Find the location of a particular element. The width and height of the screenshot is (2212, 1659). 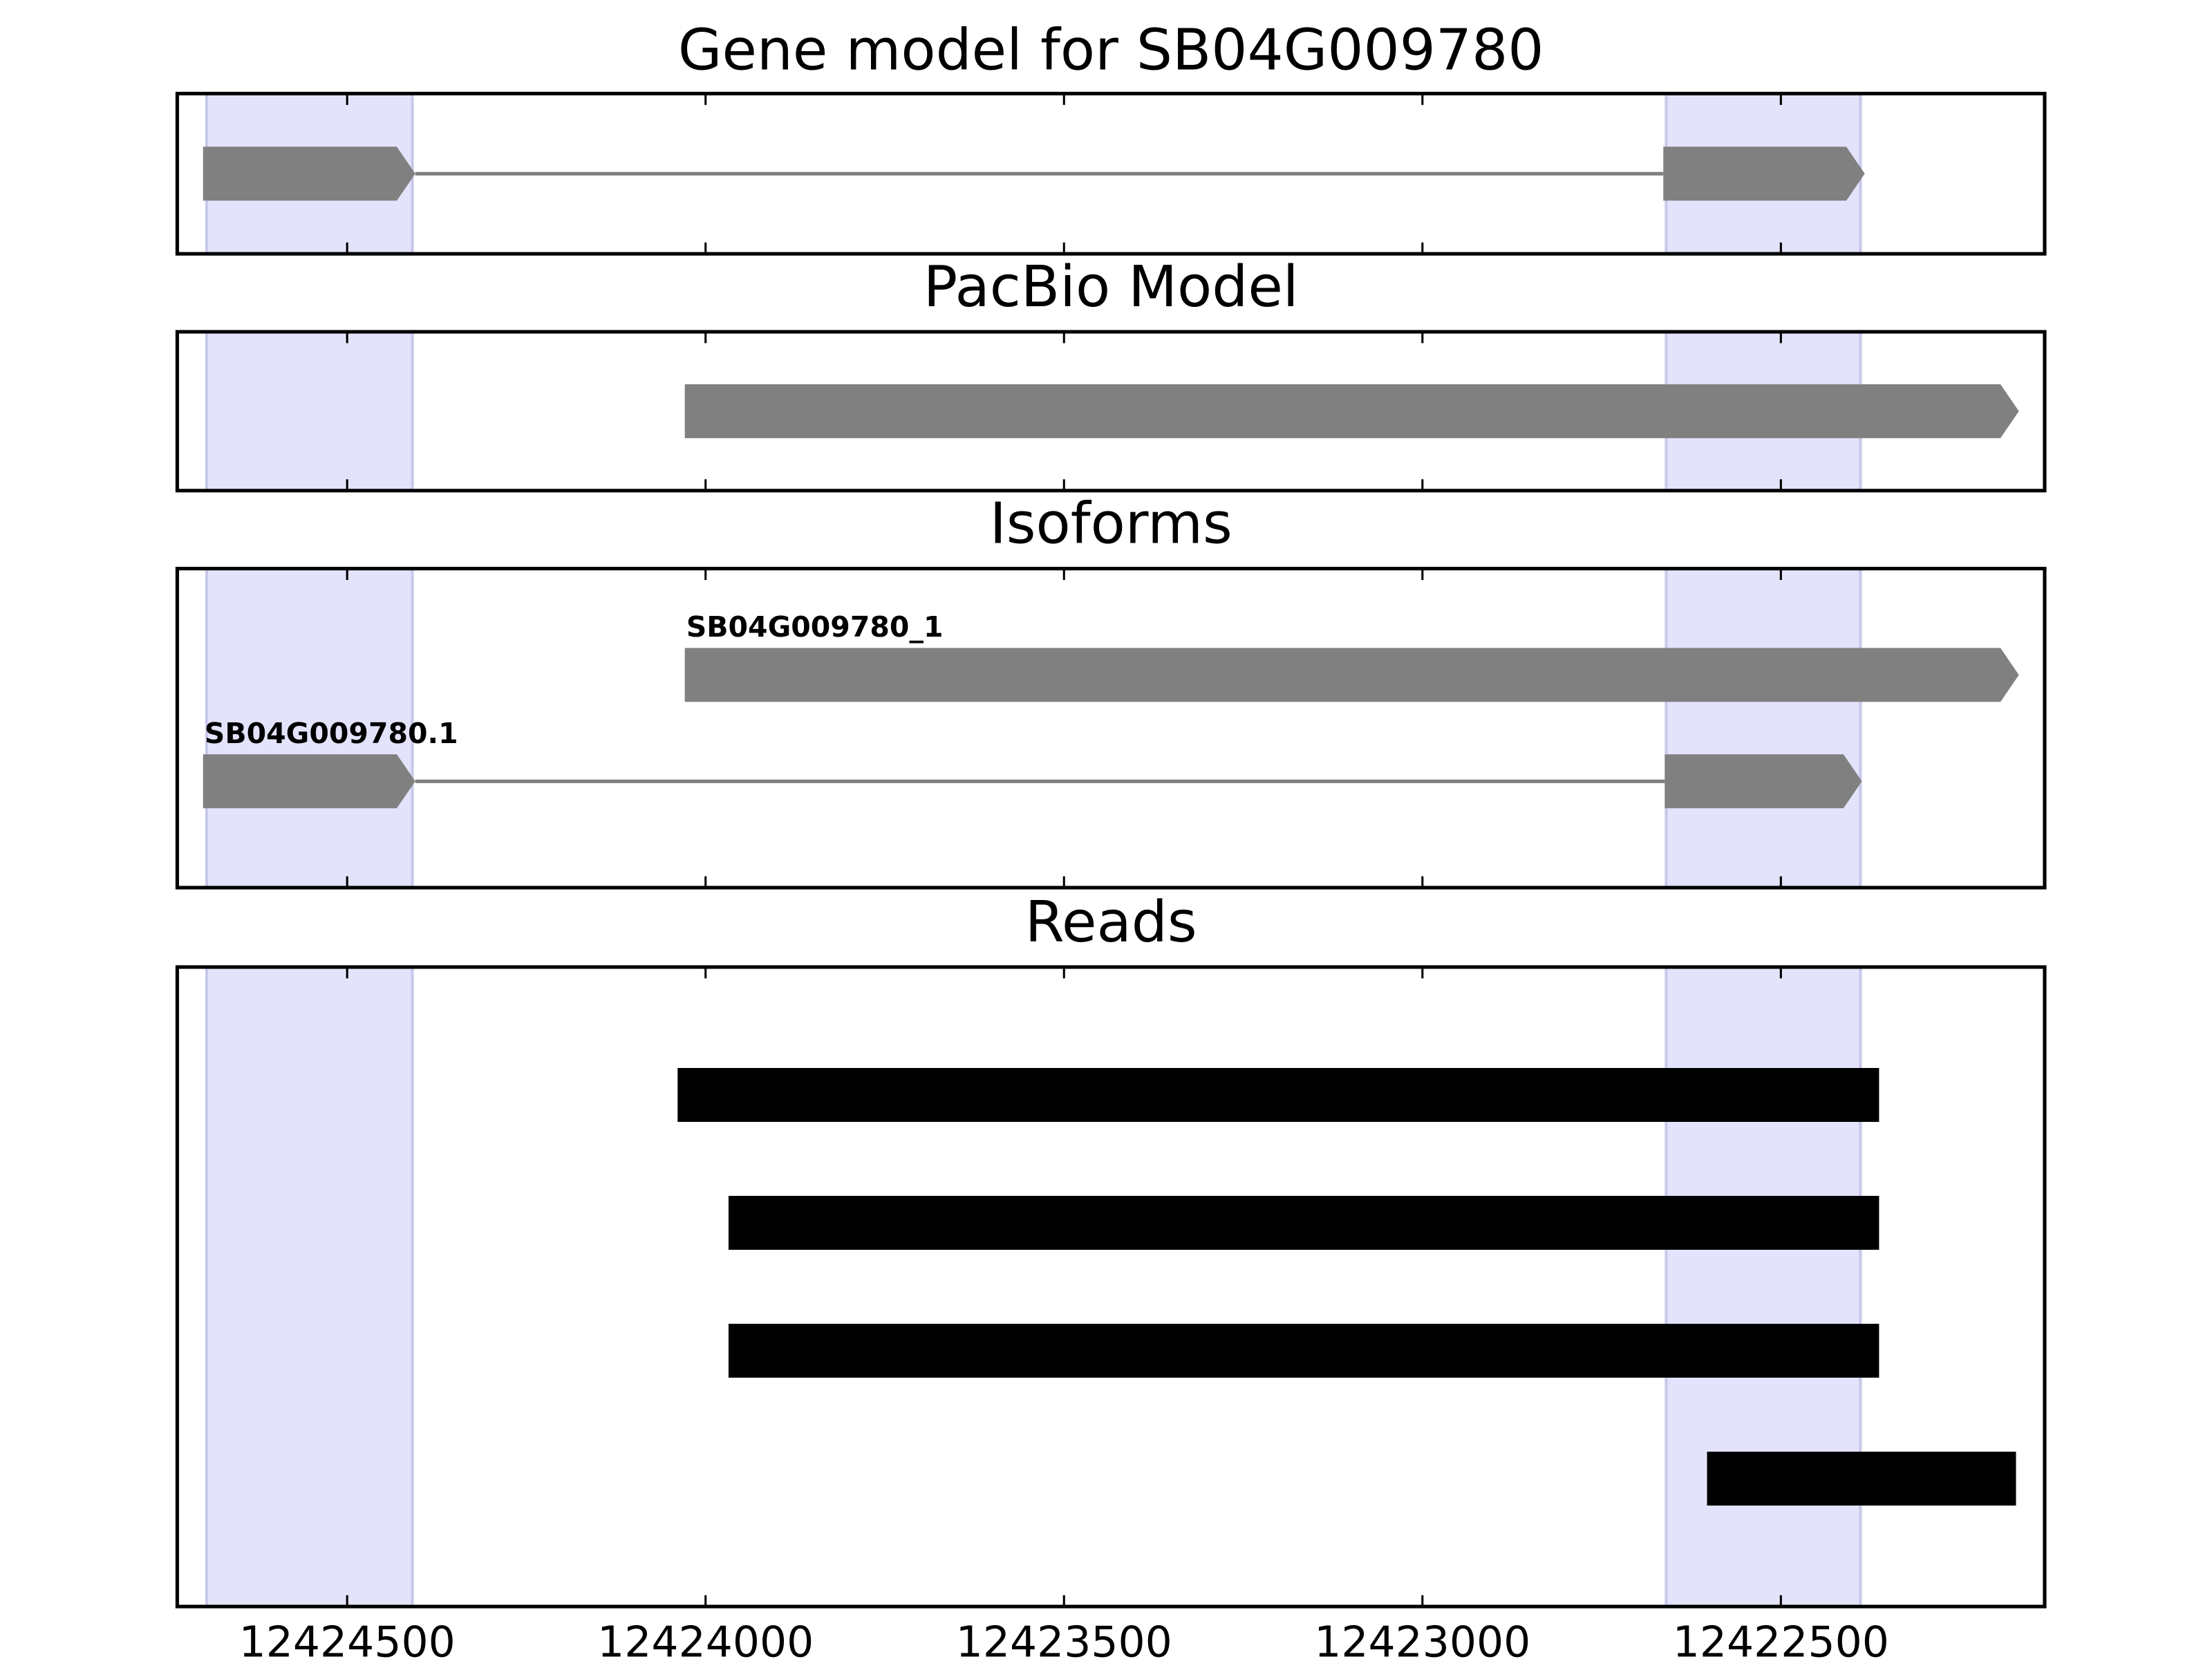

panel-title: PacBio Model is located at coordinates (1111, 287).